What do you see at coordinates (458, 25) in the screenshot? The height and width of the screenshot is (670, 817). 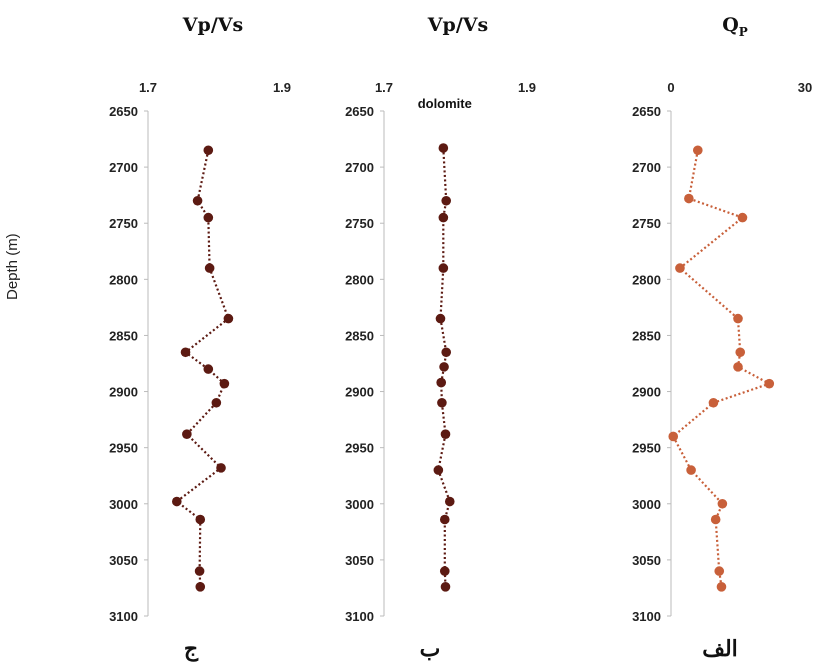 I see `title-middle: Vp/Vs` at bounding box center [458, 25].